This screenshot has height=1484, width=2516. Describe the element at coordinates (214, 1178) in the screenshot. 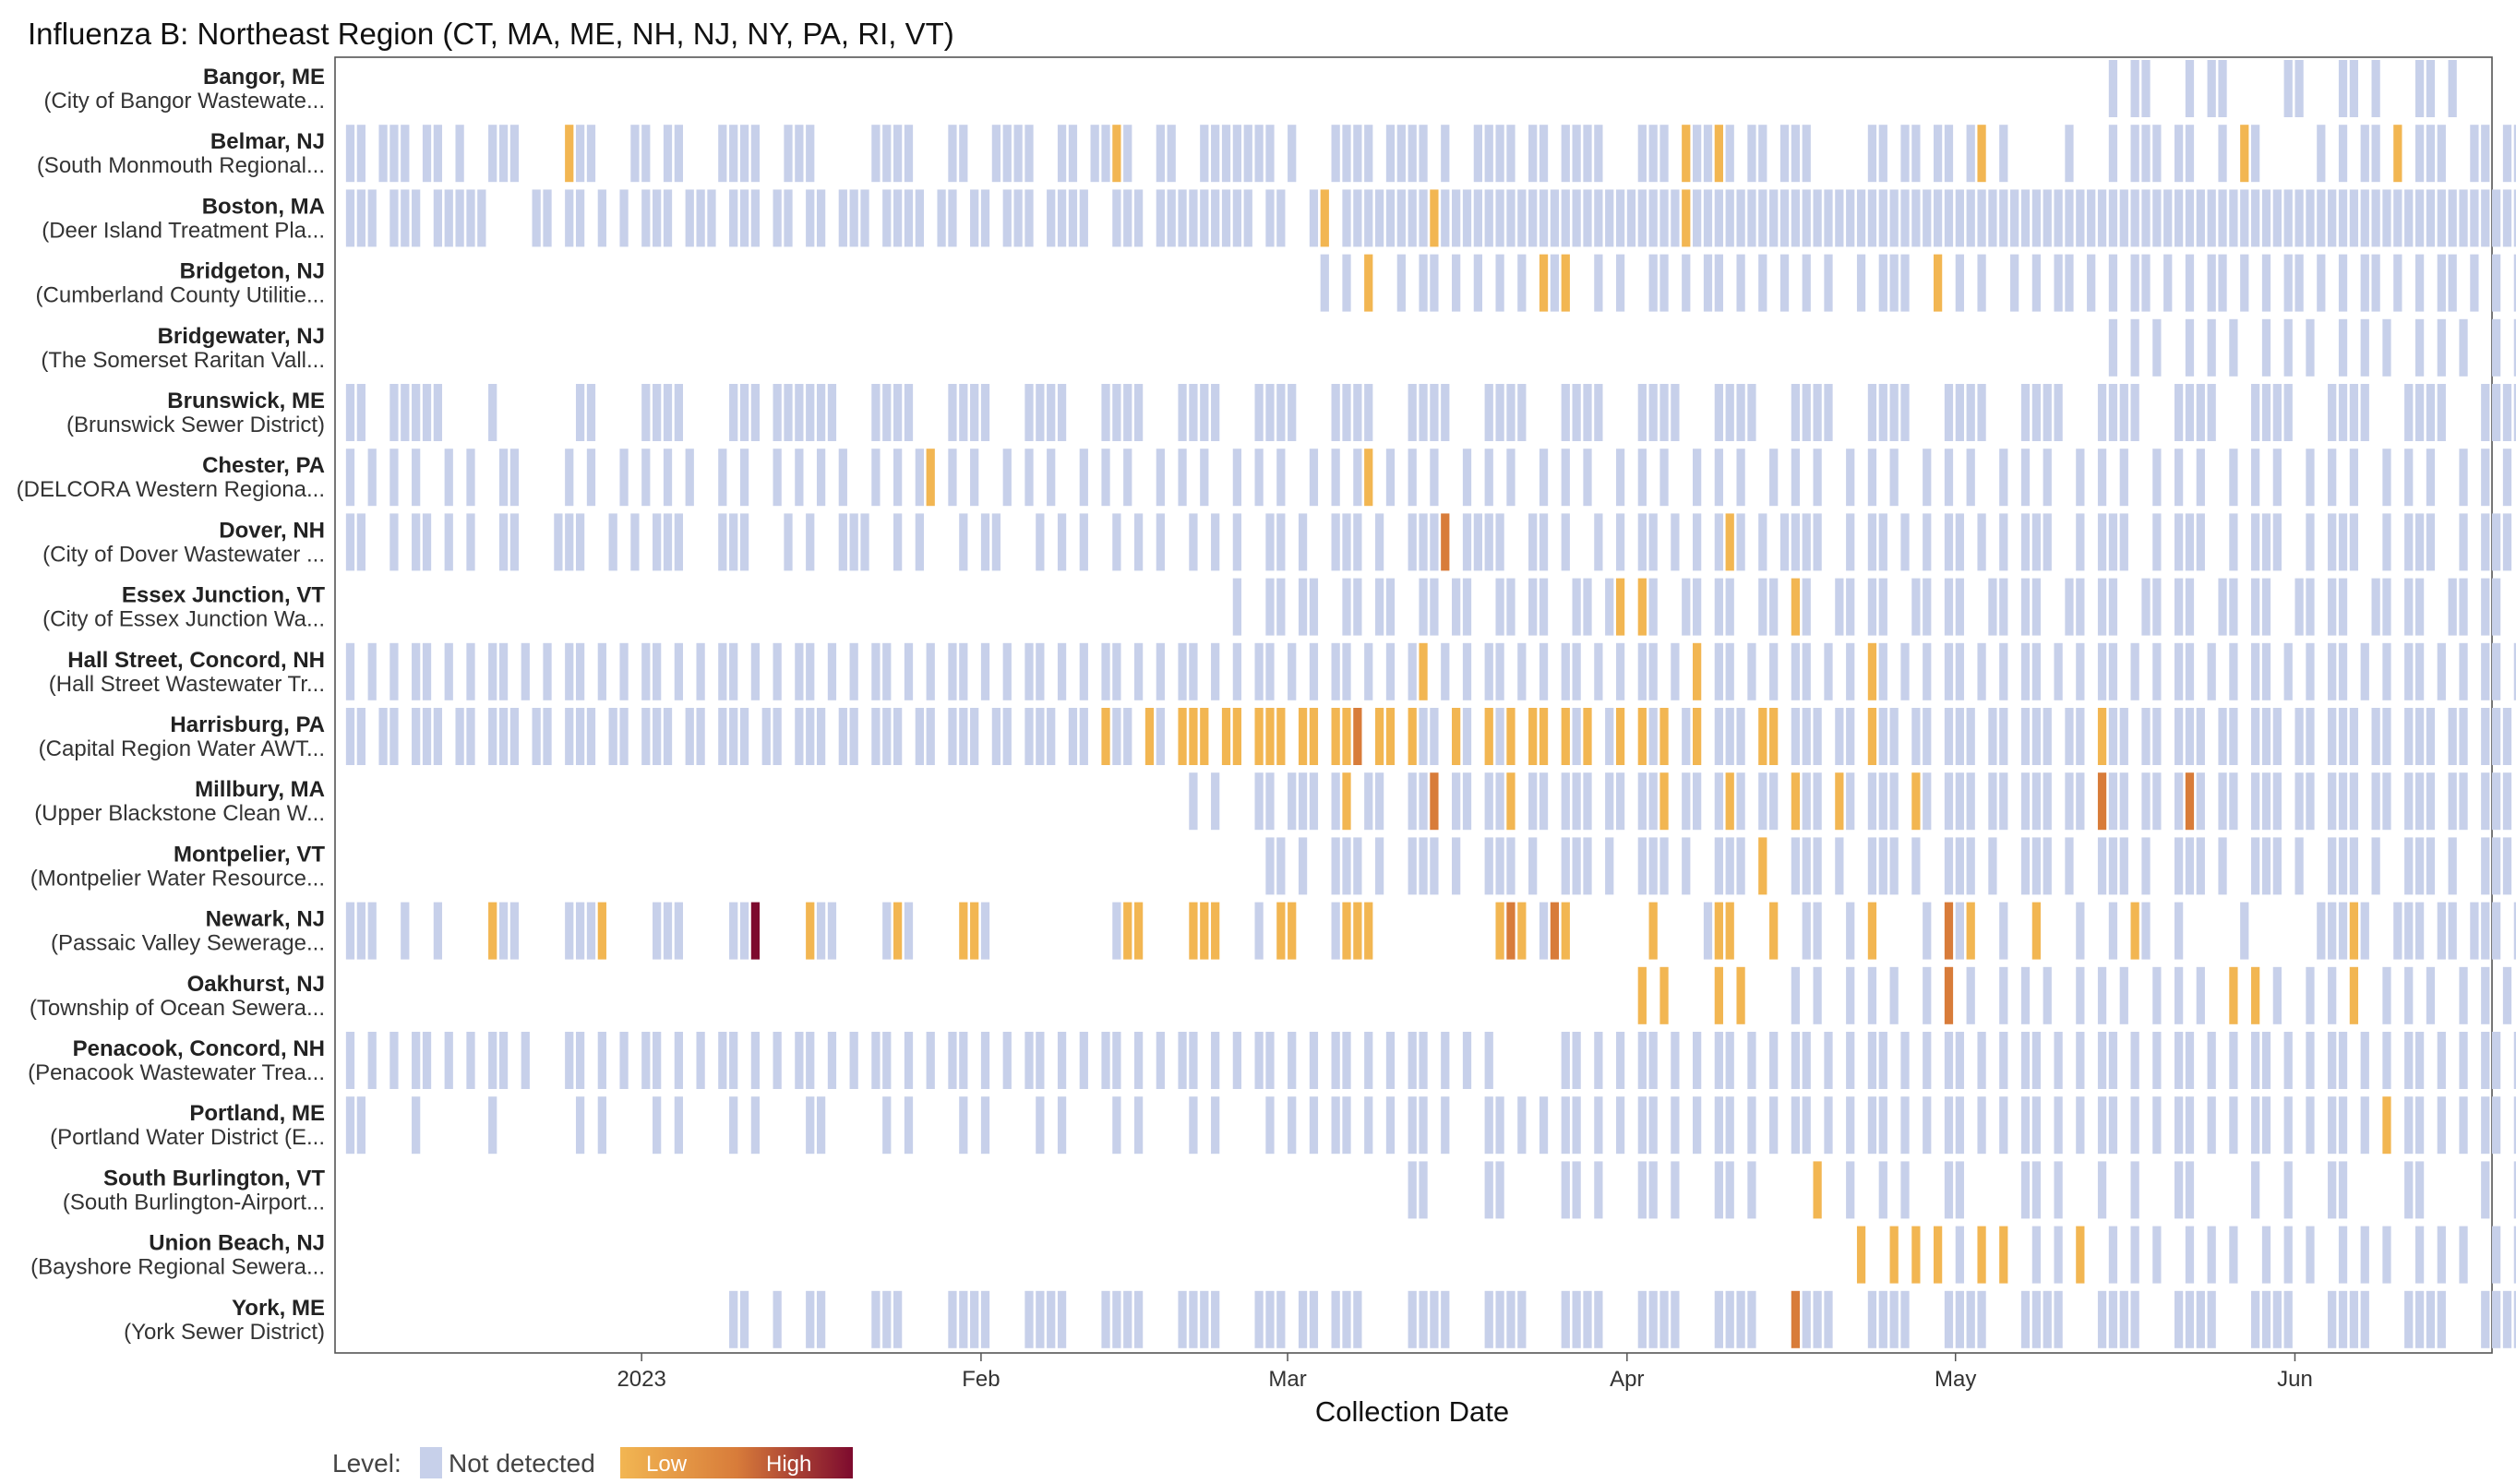

I see `site-name-label: South Burlington, VT` at that location.